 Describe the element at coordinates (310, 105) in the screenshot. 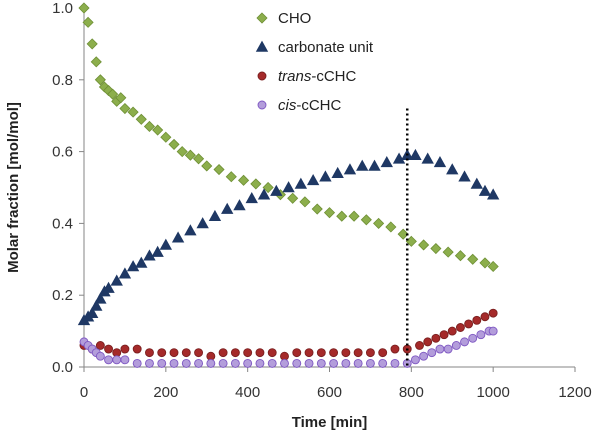

I see `legend-label: cis-cCHC` at that location.